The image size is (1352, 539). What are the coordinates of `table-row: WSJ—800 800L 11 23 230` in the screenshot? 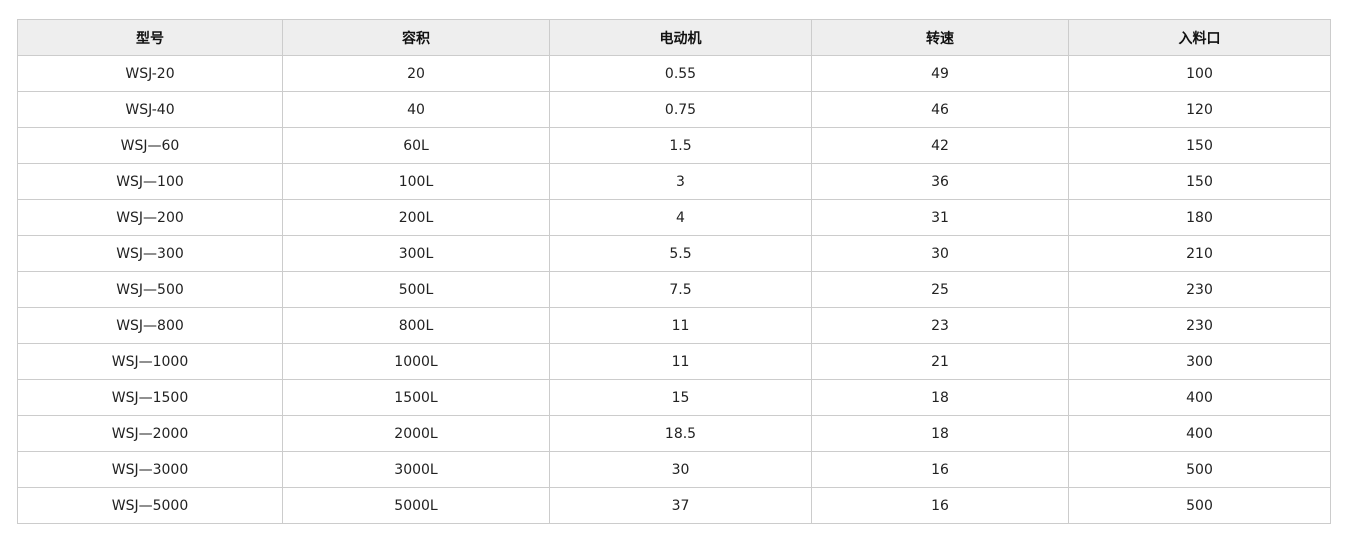 It's located at (674, 325).